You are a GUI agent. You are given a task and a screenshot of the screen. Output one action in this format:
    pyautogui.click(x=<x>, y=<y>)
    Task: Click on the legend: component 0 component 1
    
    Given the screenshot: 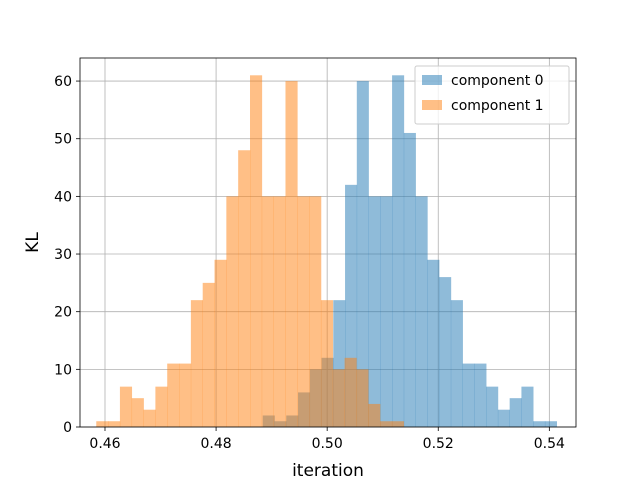 What is the action you would take?
    pyautogui.click(x=492, y=95)
    